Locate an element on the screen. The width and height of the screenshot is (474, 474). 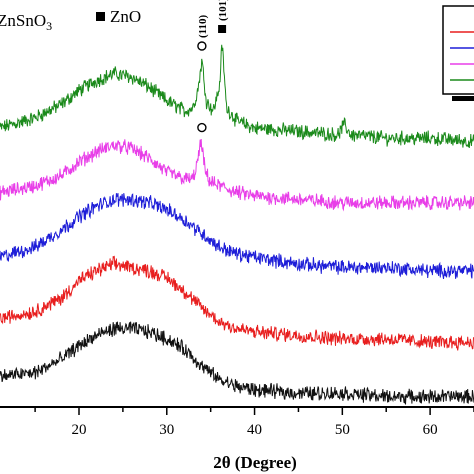
x-axis-title: 2θ (Degree) is located at coordinates (255, 462).